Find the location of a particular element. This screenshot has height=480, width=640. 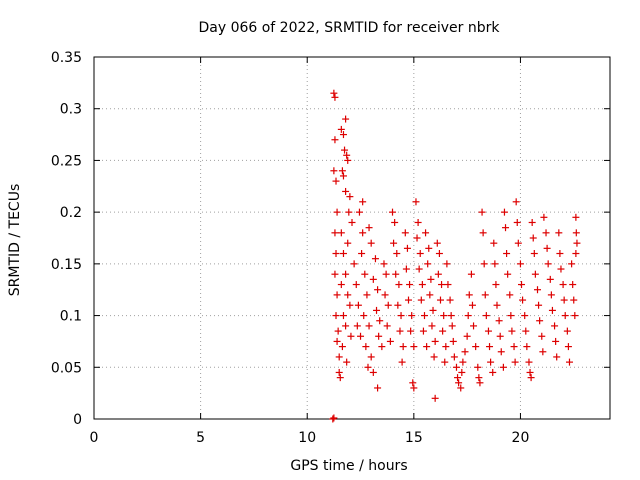

x-tick-label: 20 is located at coordinates (521, 438).